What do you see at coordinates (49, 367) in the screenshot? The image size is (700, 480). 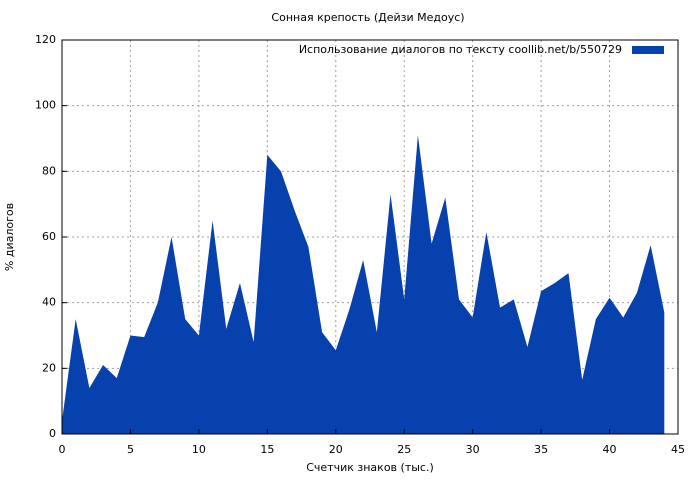 I see `y-tick-label: 20` at bounding box center [49, 367].